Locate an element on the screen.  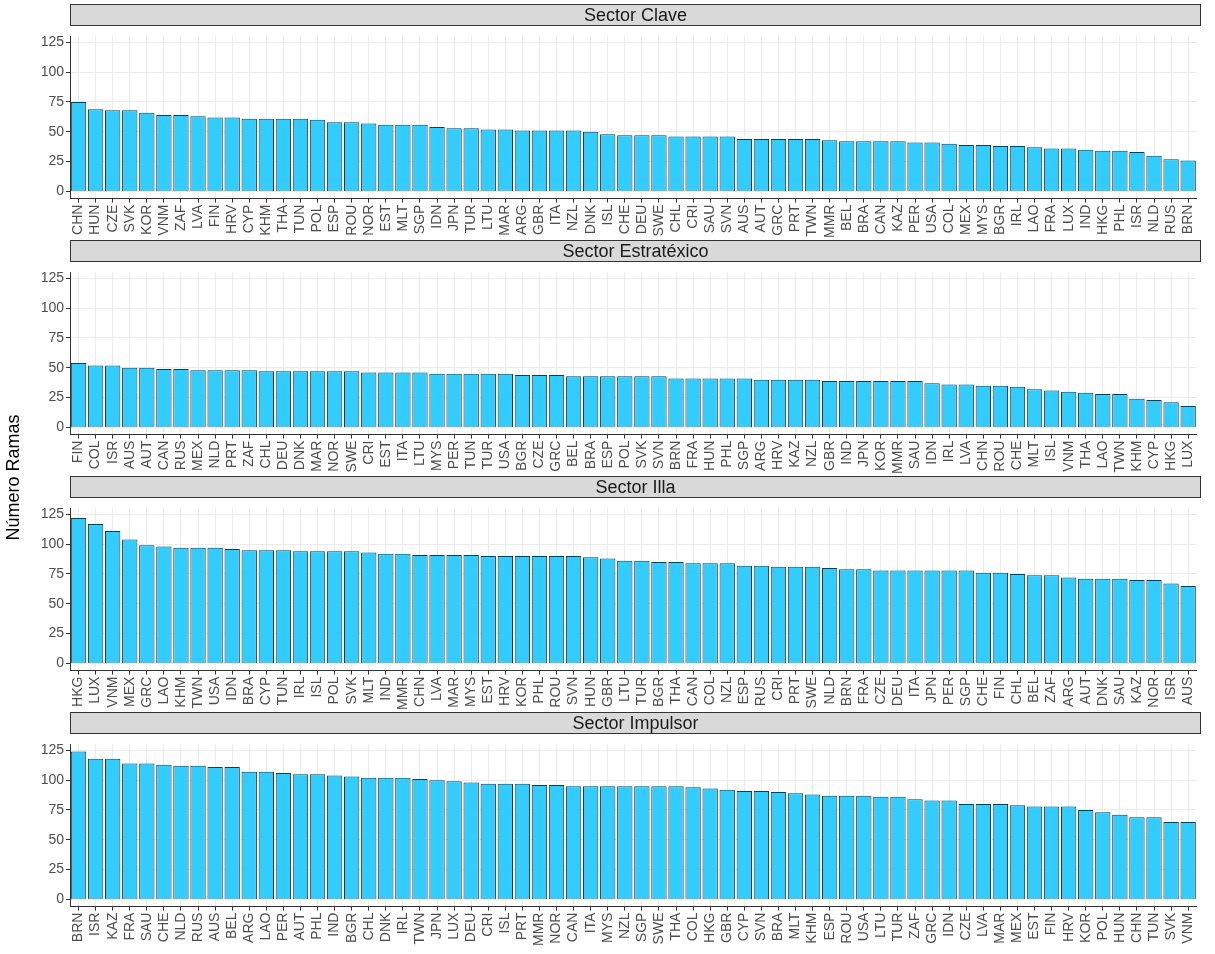
x-tick-label: PER is located at coordinates (948, 691).